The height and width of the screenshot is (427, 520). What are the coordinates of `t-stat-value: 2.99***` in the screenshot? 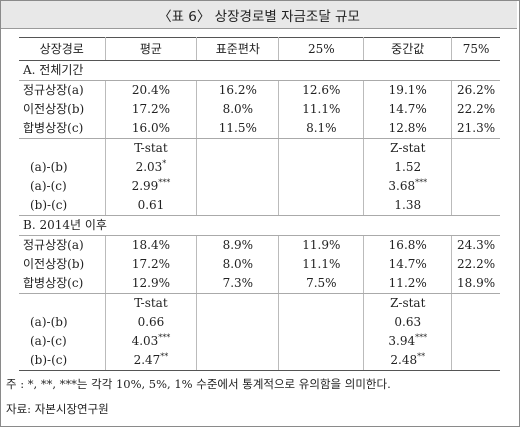 It's located at (151, 186).